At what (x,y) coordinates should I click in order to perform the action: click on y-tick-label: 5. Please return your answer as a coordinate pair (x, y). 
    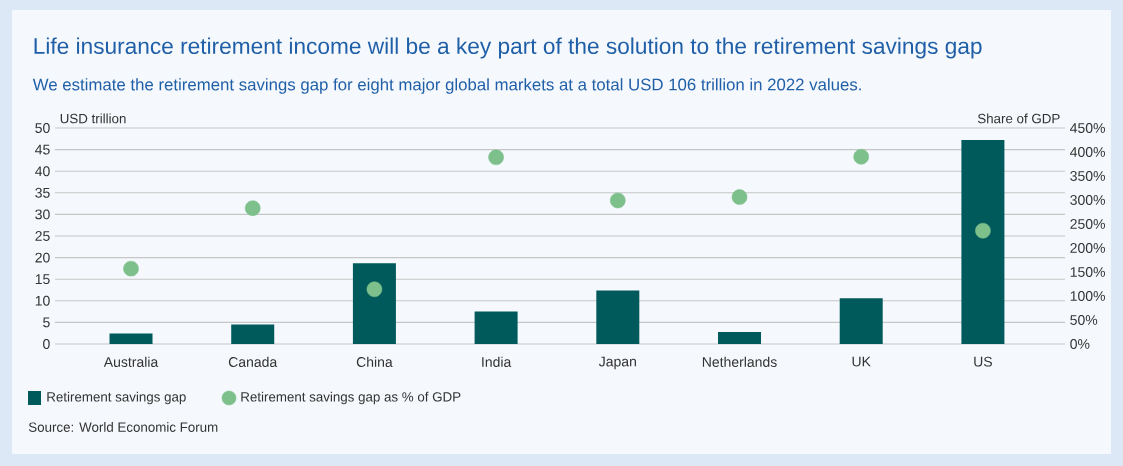
    Looking at the image, I should click on (46, 322).